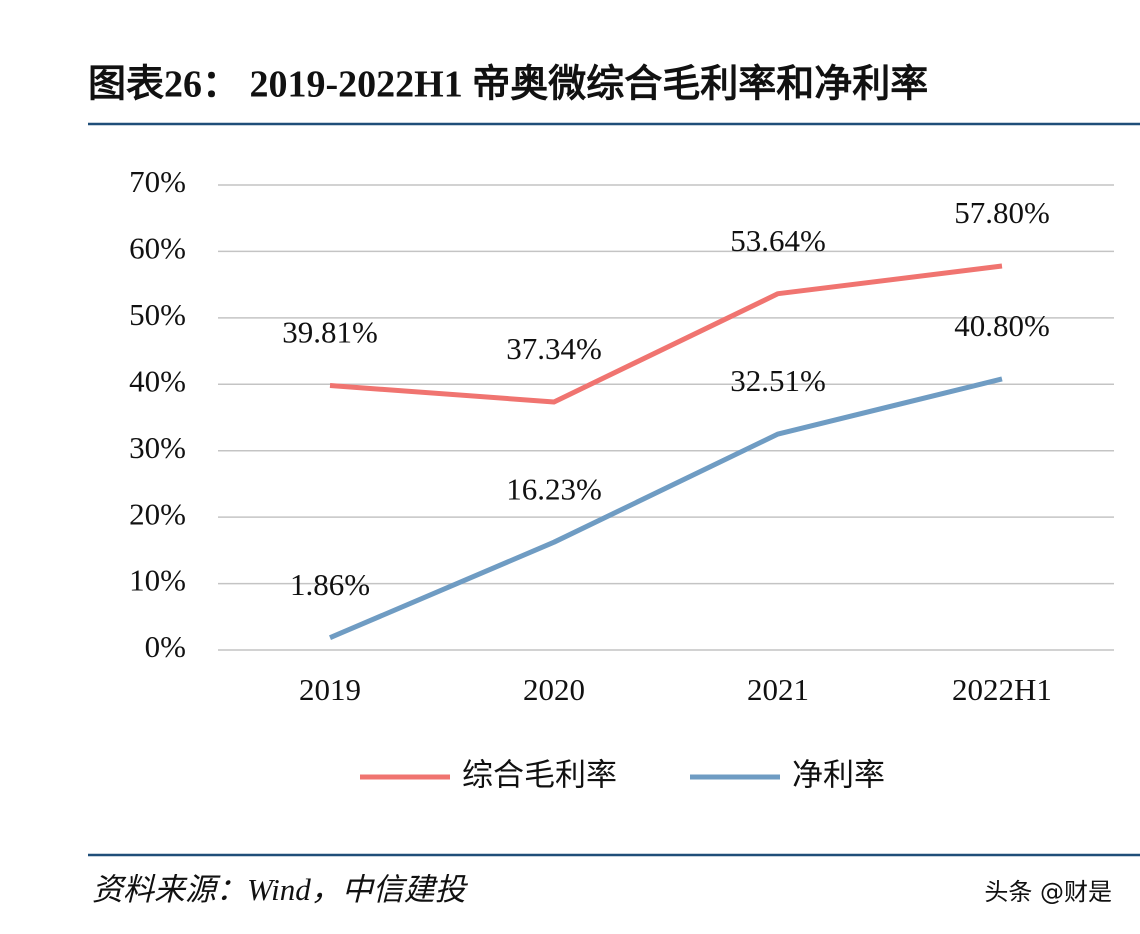 This screenshot has width=1140, height=934. Describe the element at coordinates (778, 380) in the screenshot. I see `data-label: 32.51%` at that location.